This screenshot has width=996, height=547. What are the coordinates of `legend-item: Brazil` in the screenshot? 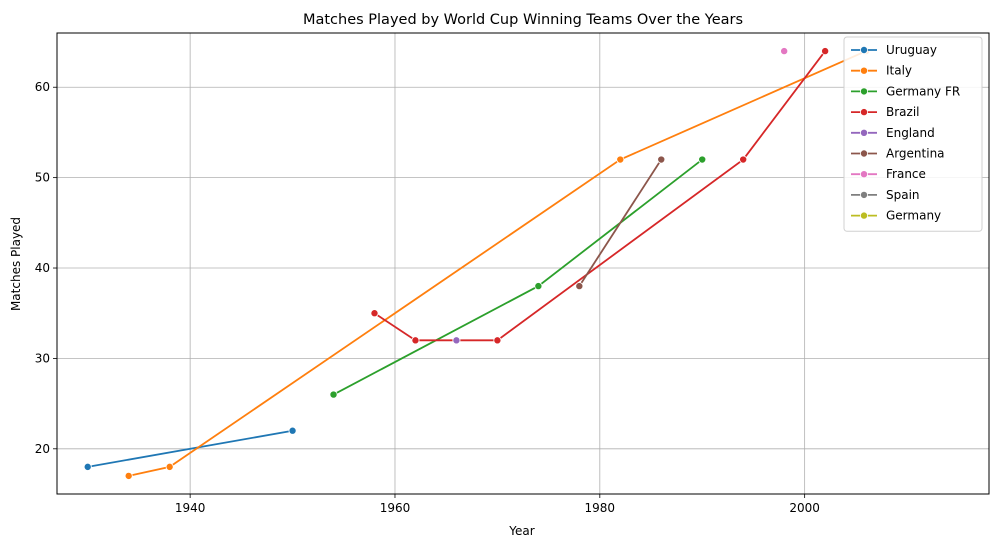 It's located at (885, 112).